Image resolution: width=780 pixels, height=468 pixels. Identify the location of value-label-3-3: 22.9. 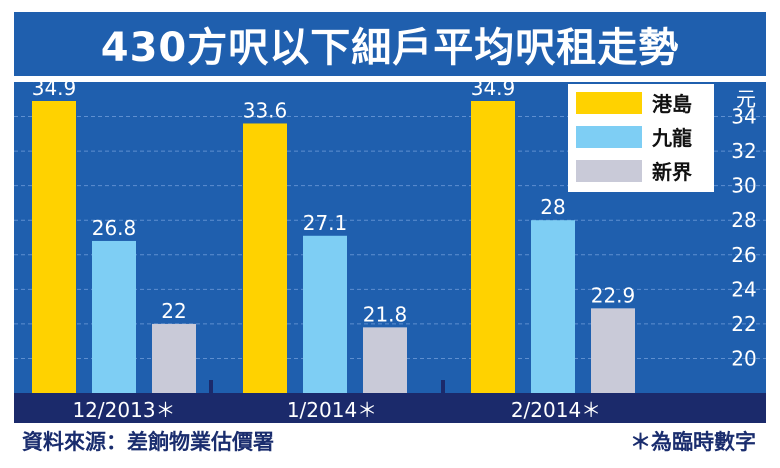
(613, 295).